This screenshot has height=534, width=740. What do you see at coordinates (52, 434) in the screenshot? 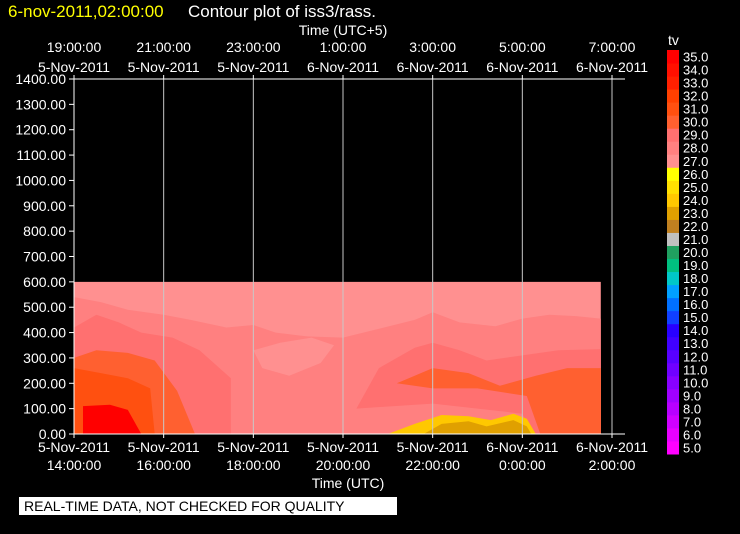
I see `y-tick-label: 0.00` at bounding box center [52, 434].